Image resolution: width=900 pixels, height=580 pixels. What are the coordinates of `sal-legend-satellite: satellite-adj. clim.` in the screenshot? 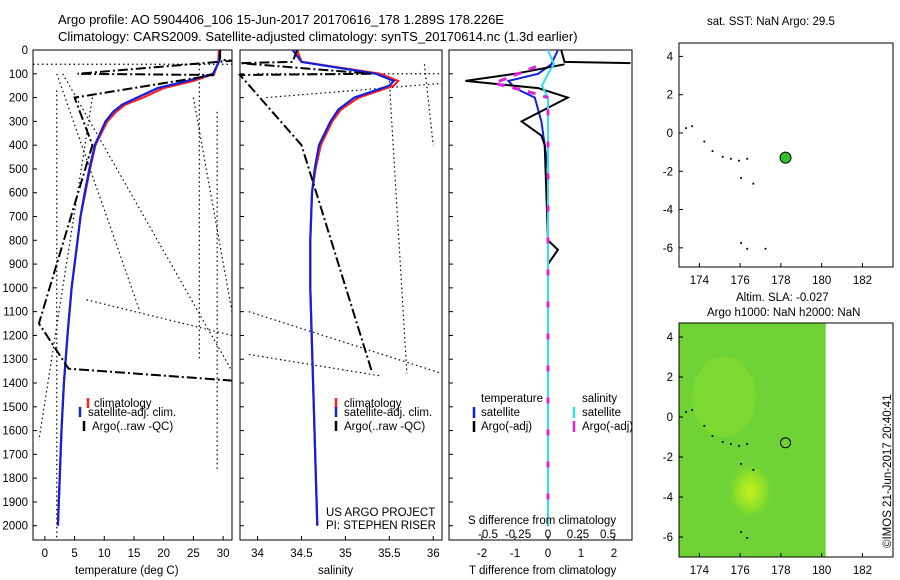 It's located at (388, 413).